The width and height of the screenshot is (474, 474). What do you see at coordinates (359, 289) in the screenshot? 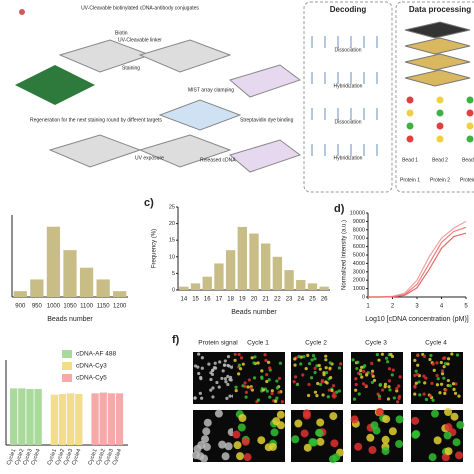
I see `y-tick-label: 1000` at bounding box center [359, 289].